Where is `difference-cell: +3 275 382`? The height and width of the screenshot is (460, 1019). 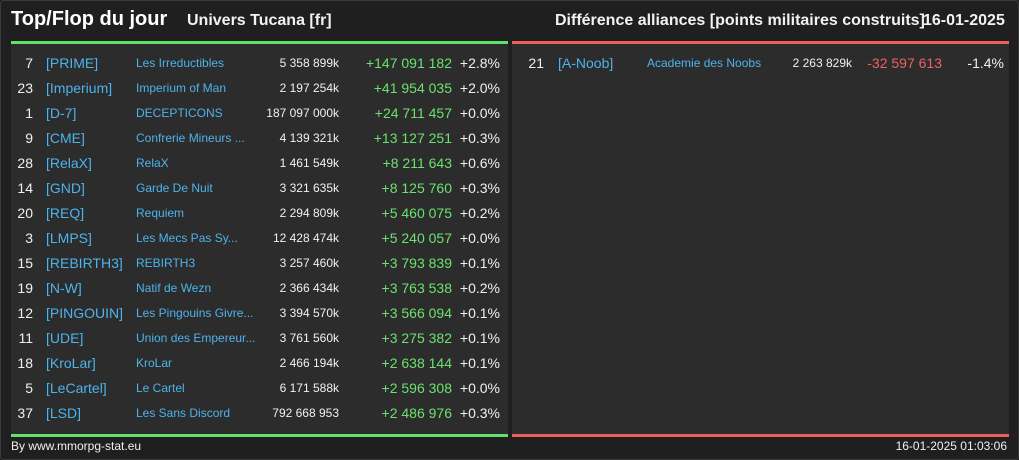 difference-cell: +3 275 382 is located at coordinates (416, 338).